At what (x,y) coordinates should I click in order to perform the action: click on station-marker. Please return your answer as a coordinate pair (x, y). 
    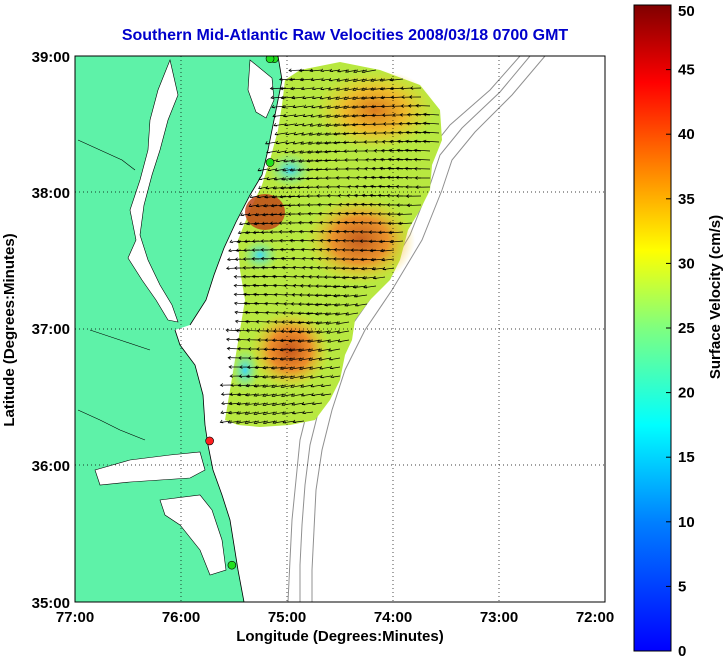
    Looking at the image, I should click on (232, 565).